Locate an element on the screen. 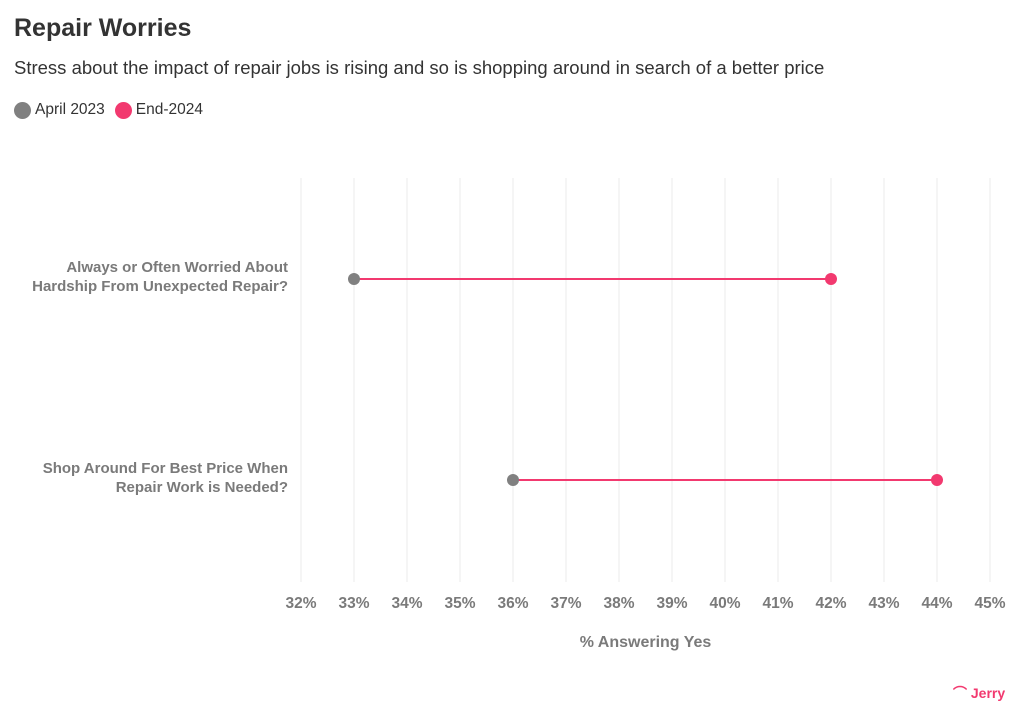  x-tick-label: 45% is located at coordinates (989, 603).